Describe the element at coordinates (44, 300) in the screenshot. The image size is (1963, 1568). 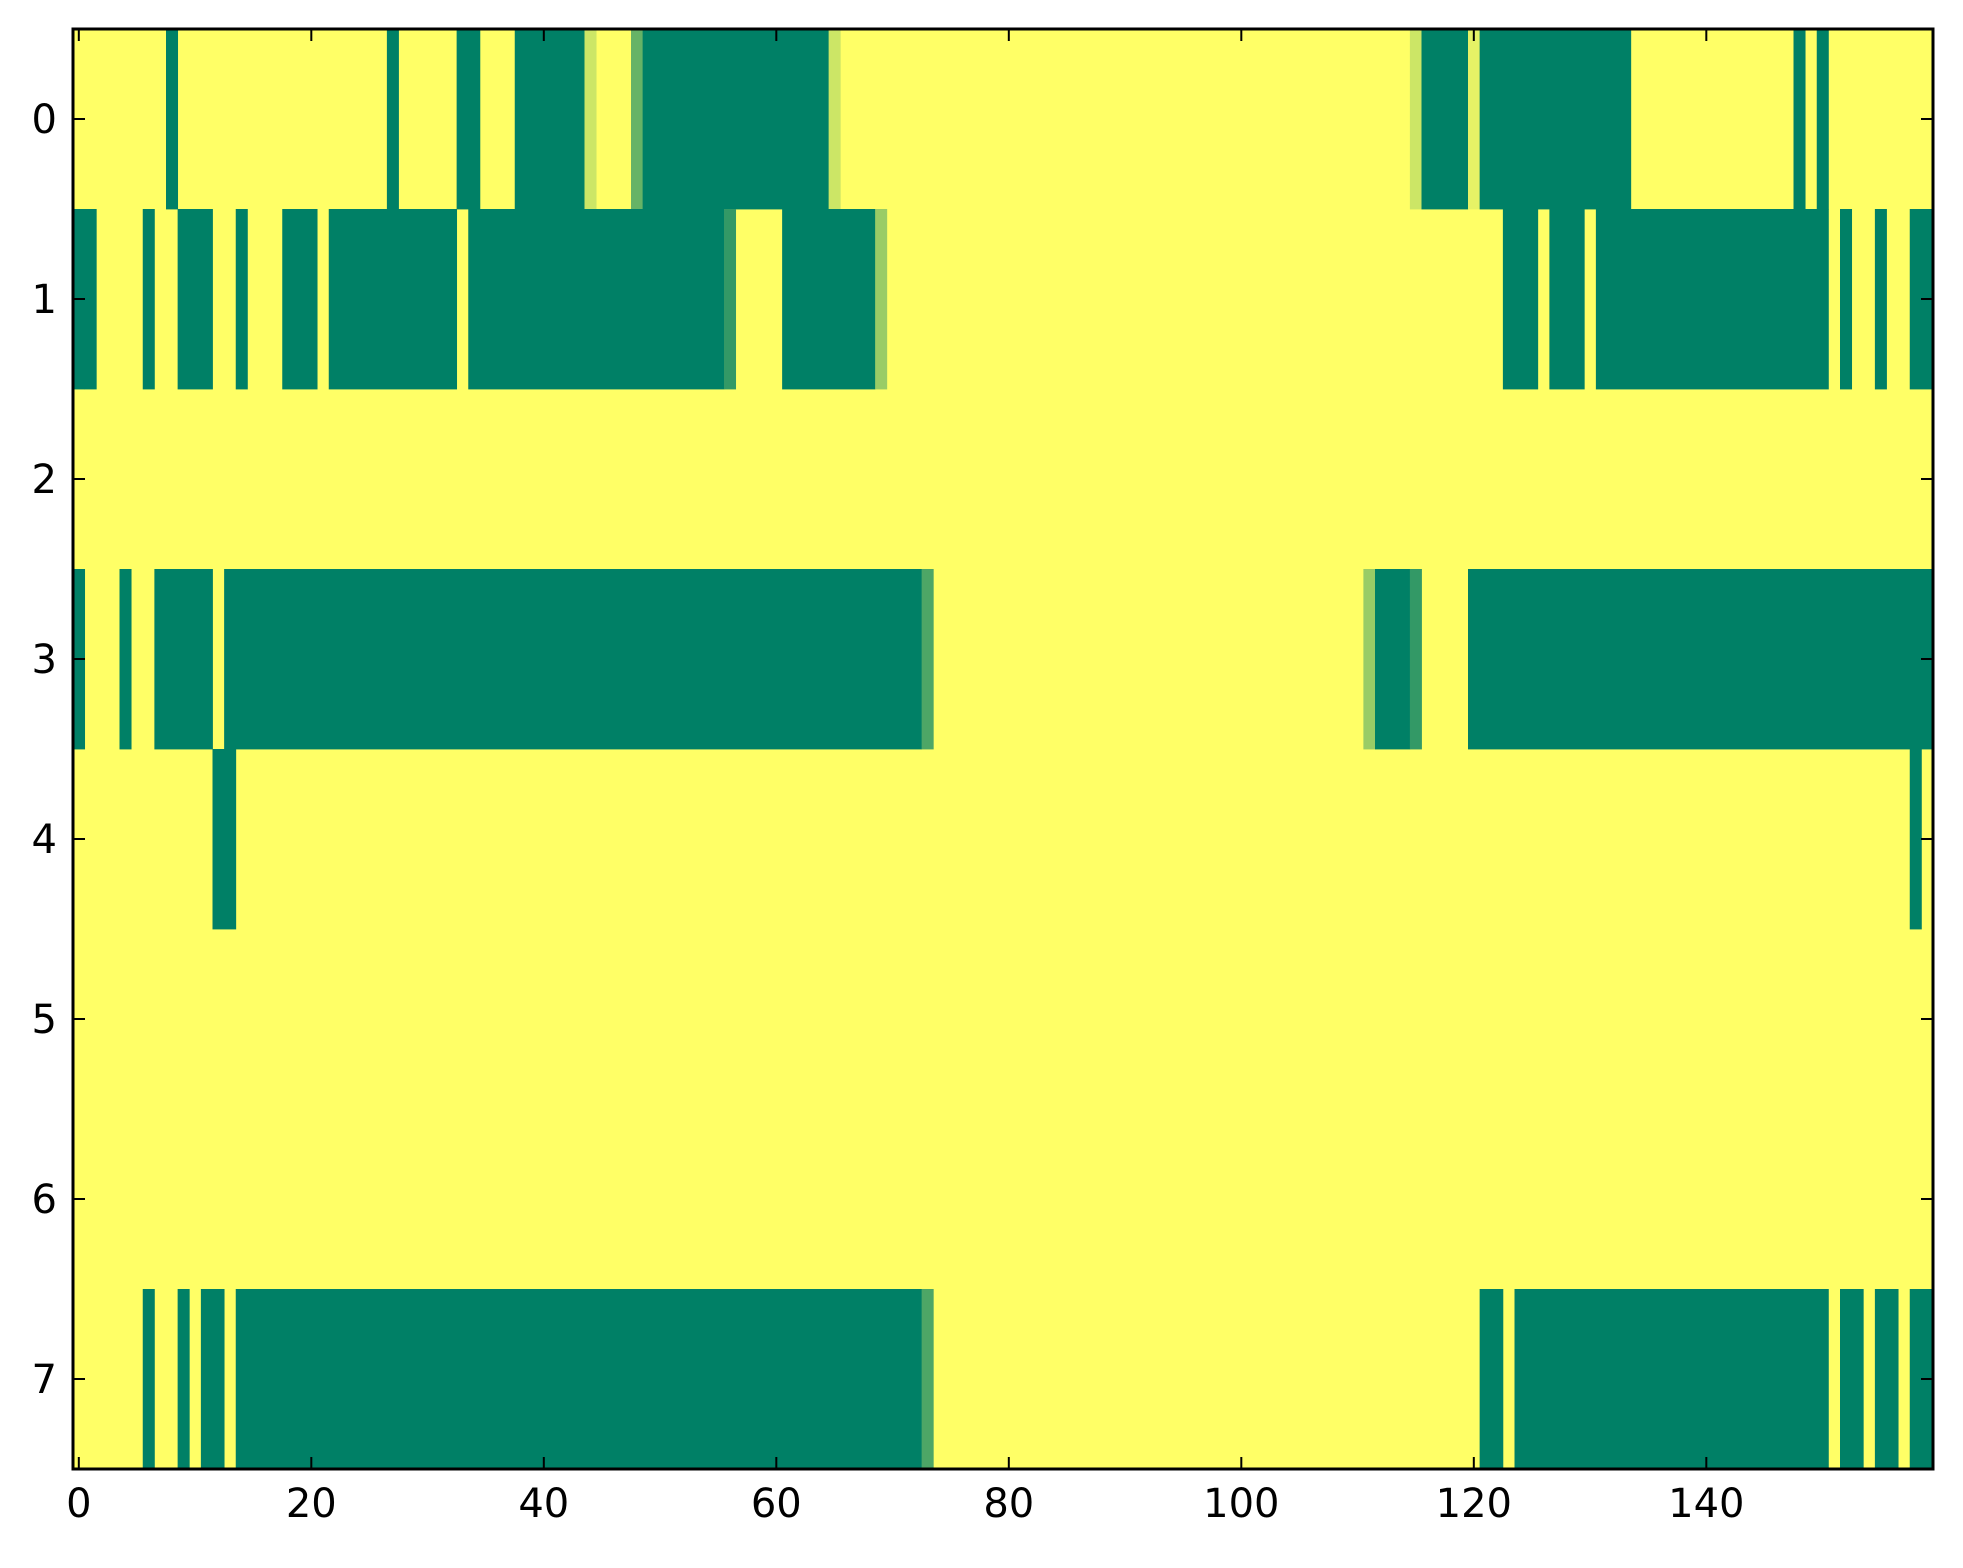
I see `y-tick-label-1: 1` at that location.